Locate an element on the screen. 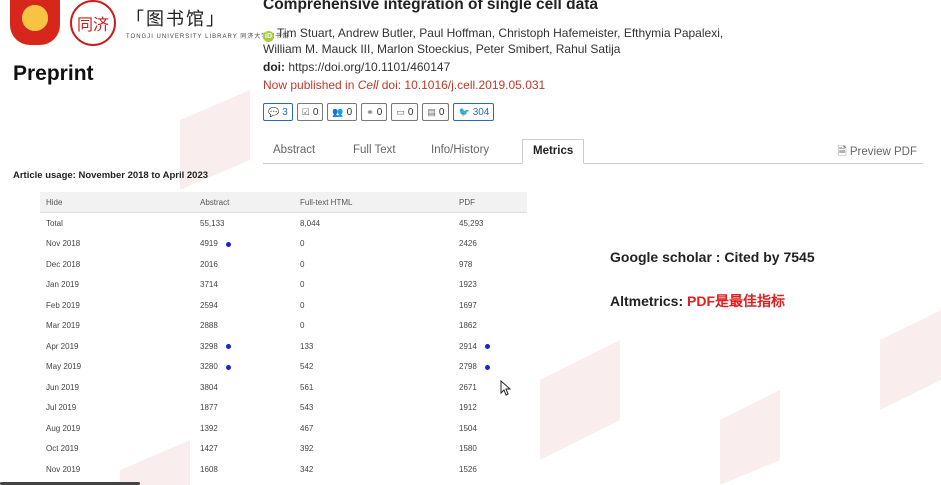  month-cell-value: Dec 2018 is located at coordinates (63, 264).